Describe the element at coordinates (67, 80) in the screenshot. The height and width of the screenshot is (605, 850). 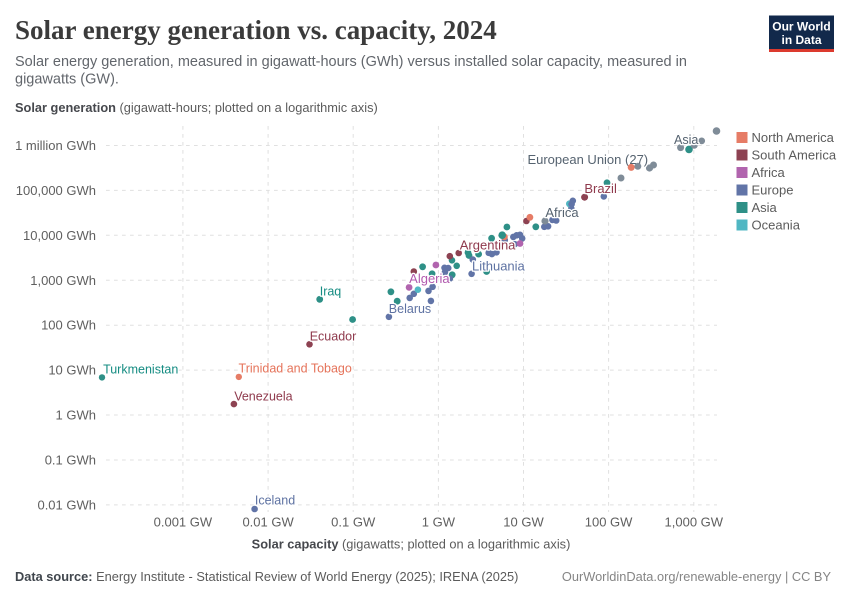
I see `svg-text: gigawatts (GW).` at that location.